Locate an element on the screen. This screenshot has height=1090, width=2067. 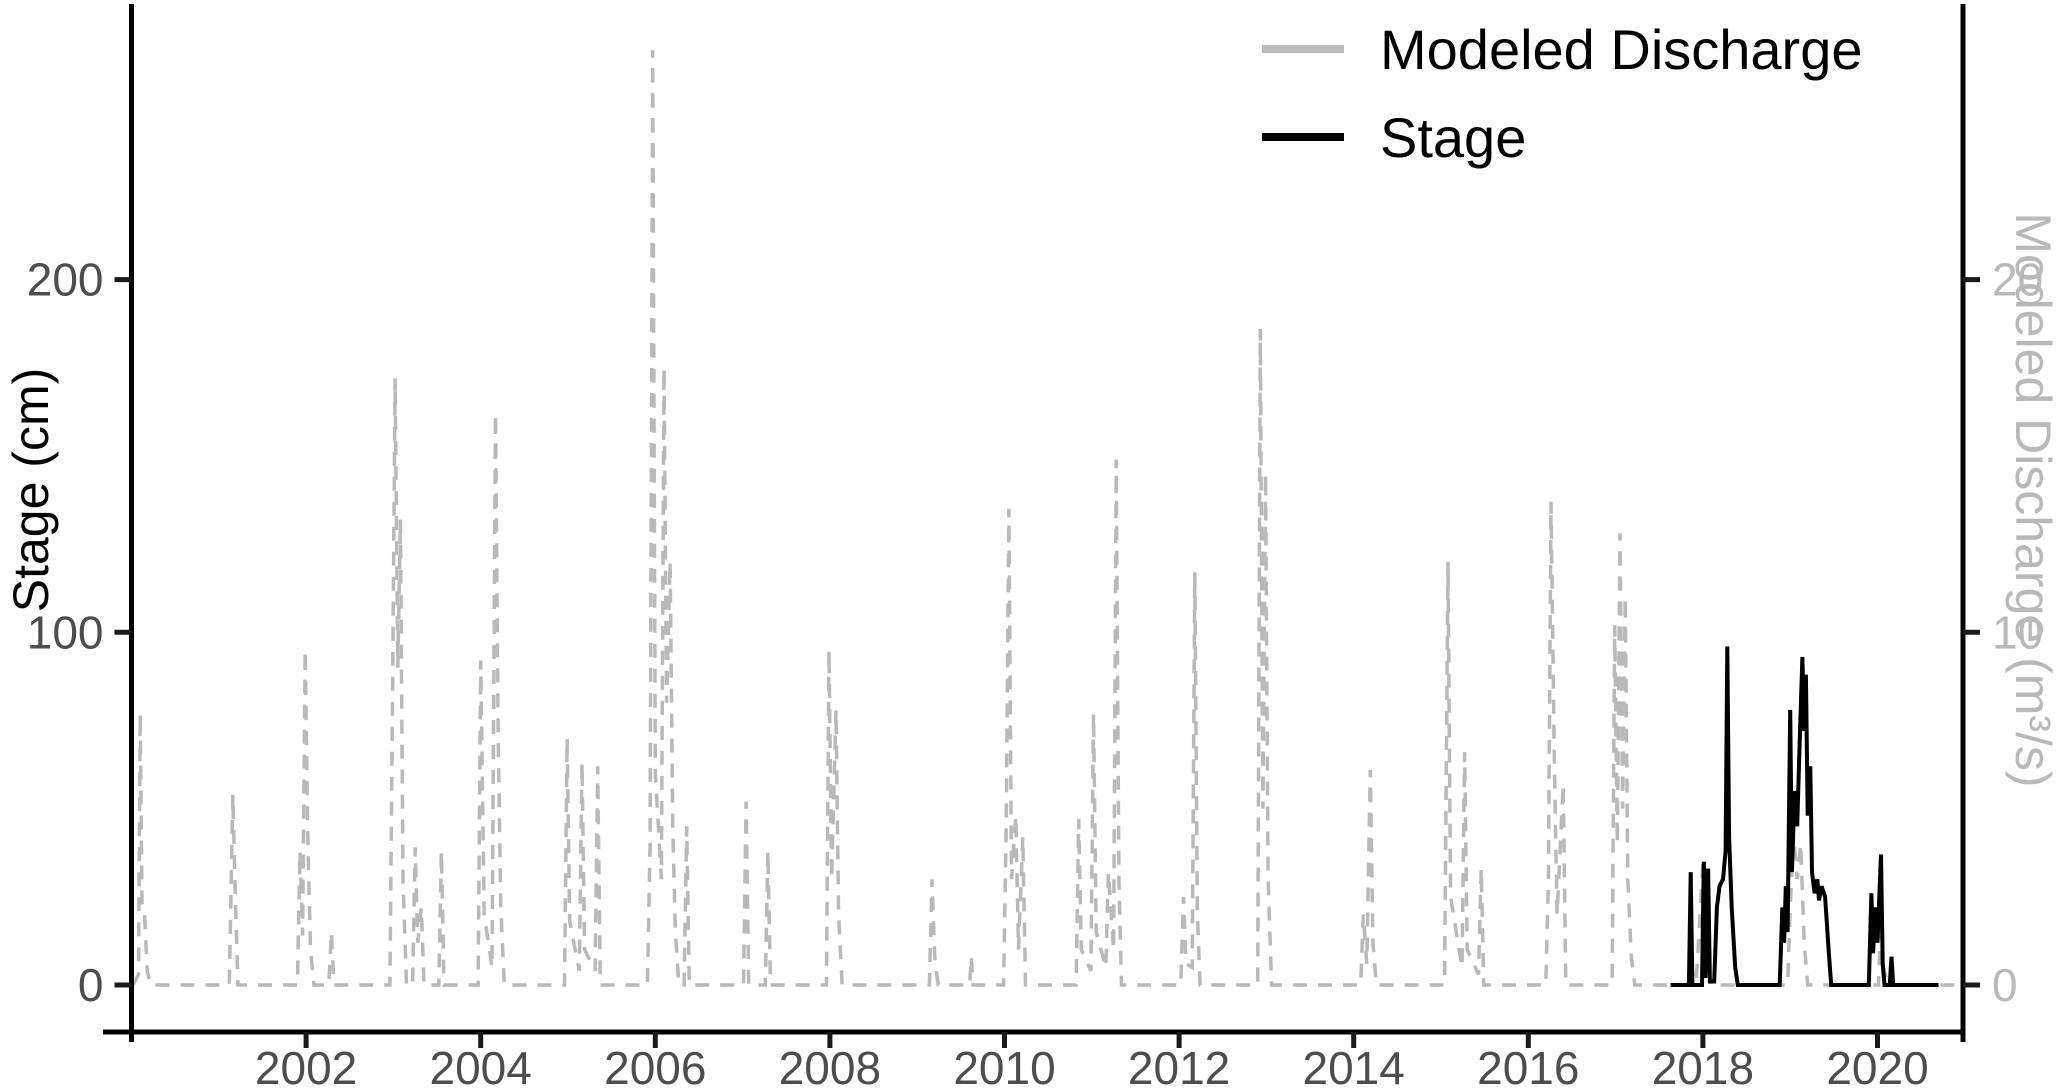
right-axis-title: Modeled Discharge (m³/s) is located at coordinates (2033, 500).